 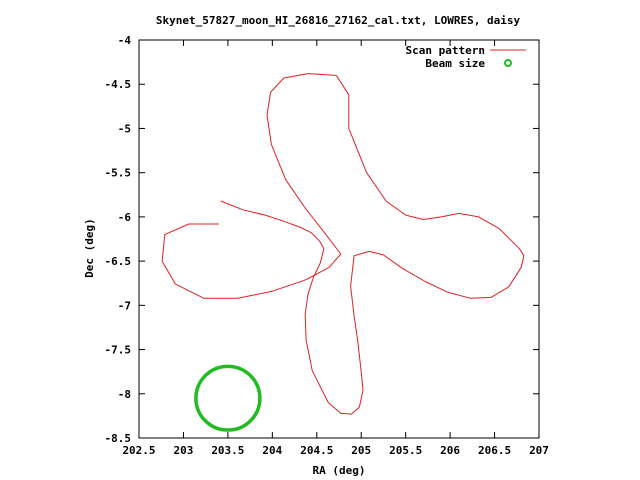 What do you see at coordinates (455, 63) in the screenshot?
I see `legend-beam-size-label: Beam size` at bounding box center [455, 63].